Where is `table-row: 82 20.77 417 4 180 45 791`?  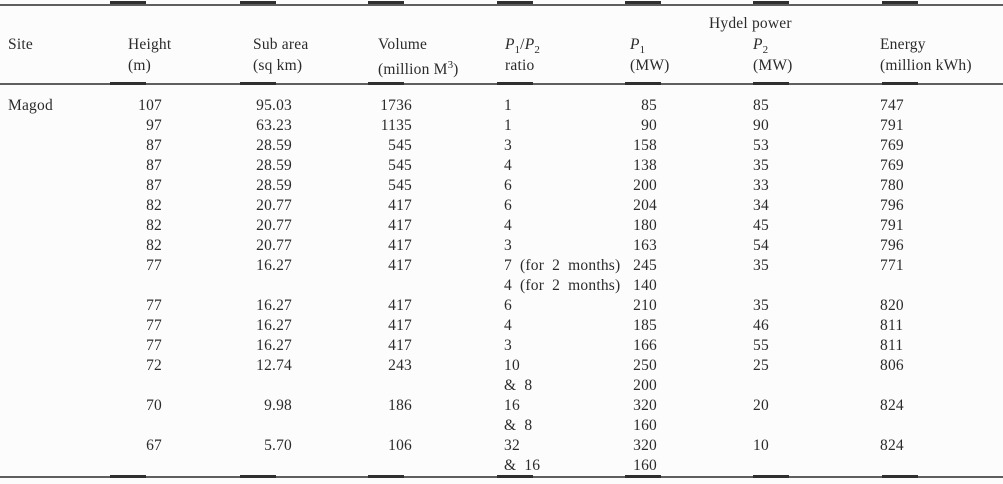
table-row: 82 20.77 417 4 180 45 791 is located at coordinates (501, 225).